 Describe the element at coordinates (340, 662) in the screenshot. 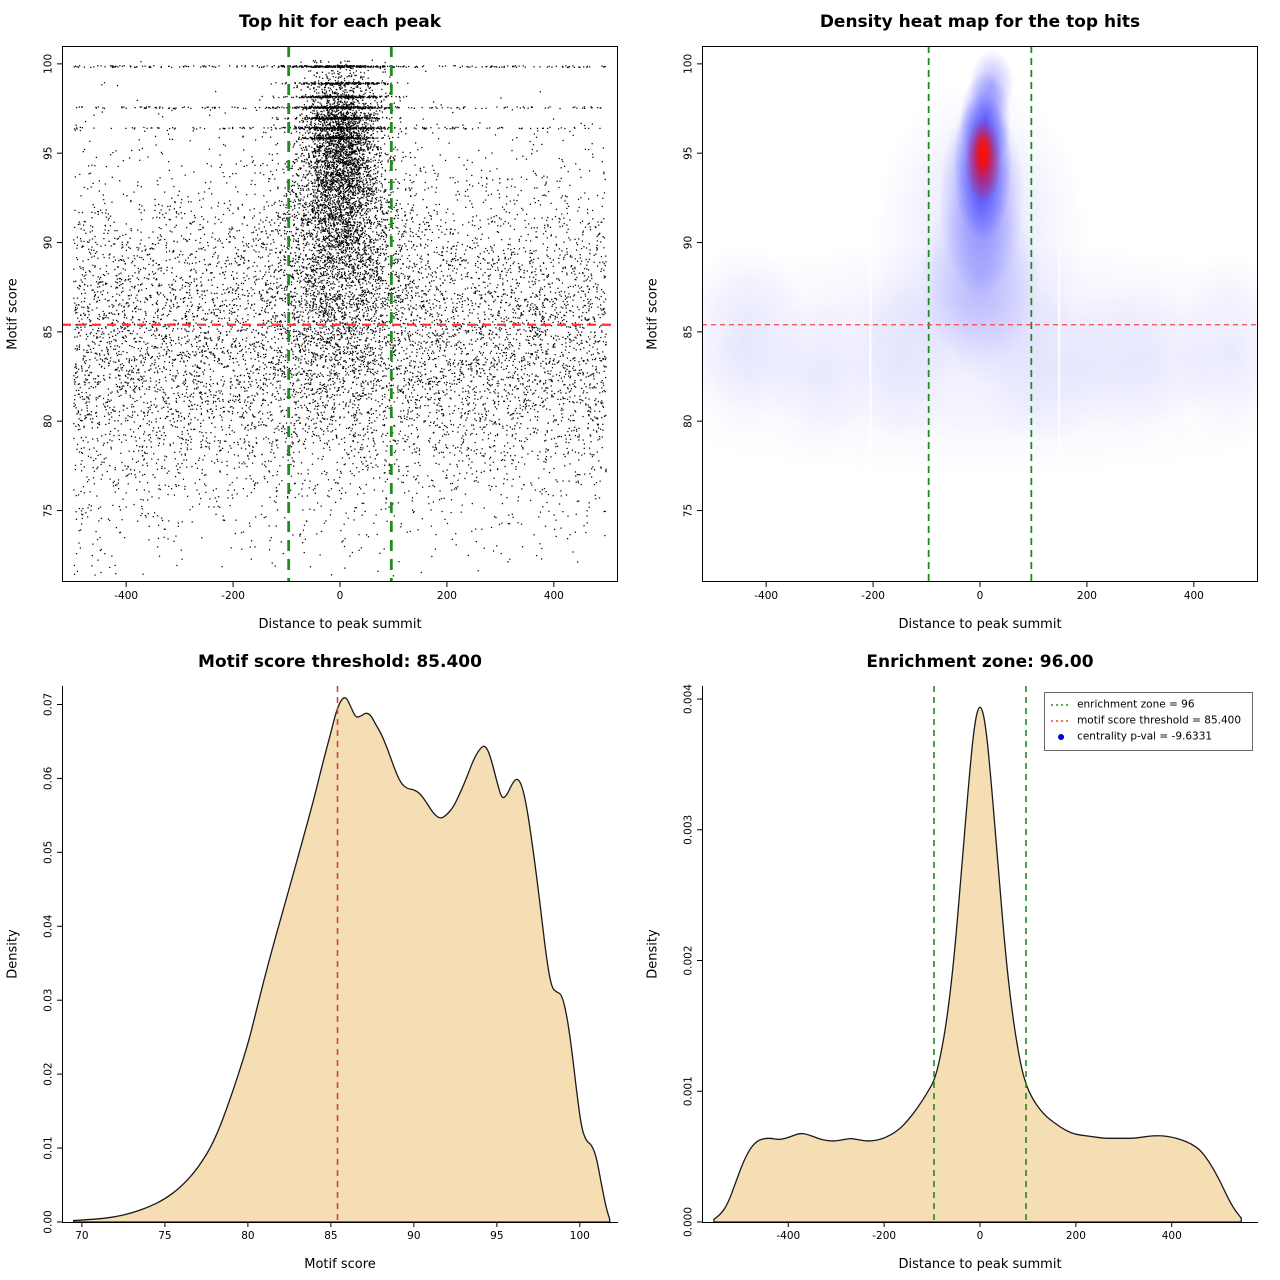

I see `chart-title-motif-density: Motif score threshold: 85.400` at that location.